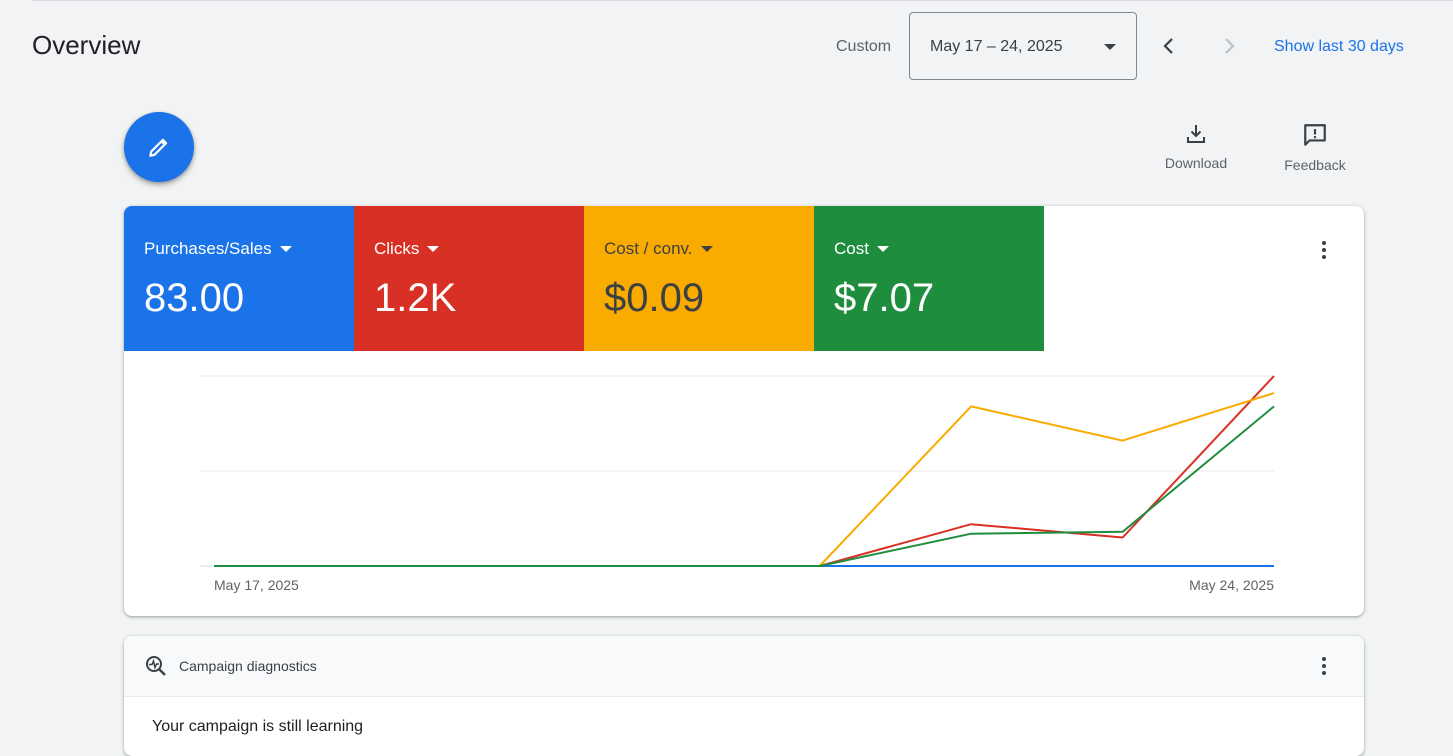 Image resolution: width=1453 pixels, height=756 pixels. Describe the element at coordinates (86, 45) in the screenshot. I see `page-title: Overview` at that location.